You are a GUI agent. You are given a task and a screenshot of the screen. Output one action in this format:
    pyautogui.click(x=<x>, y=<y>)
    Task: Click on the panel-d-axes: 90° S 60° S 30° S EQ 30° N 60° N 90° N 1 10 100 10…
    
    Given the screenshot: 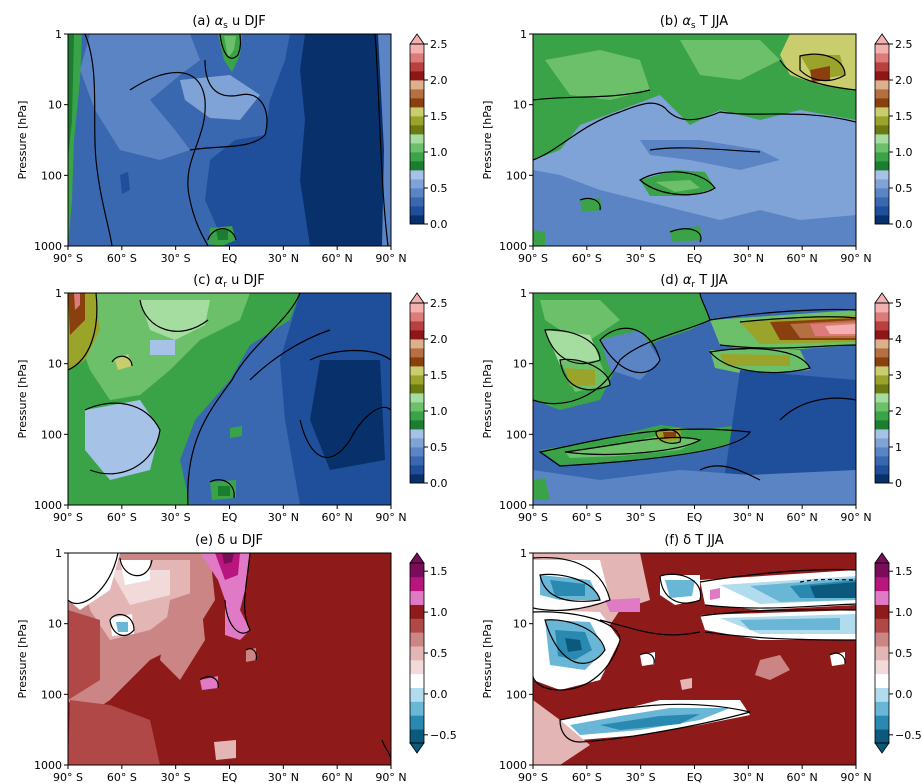 What is the action you would take?
    pyautogui.click(x=676, y=405)
    